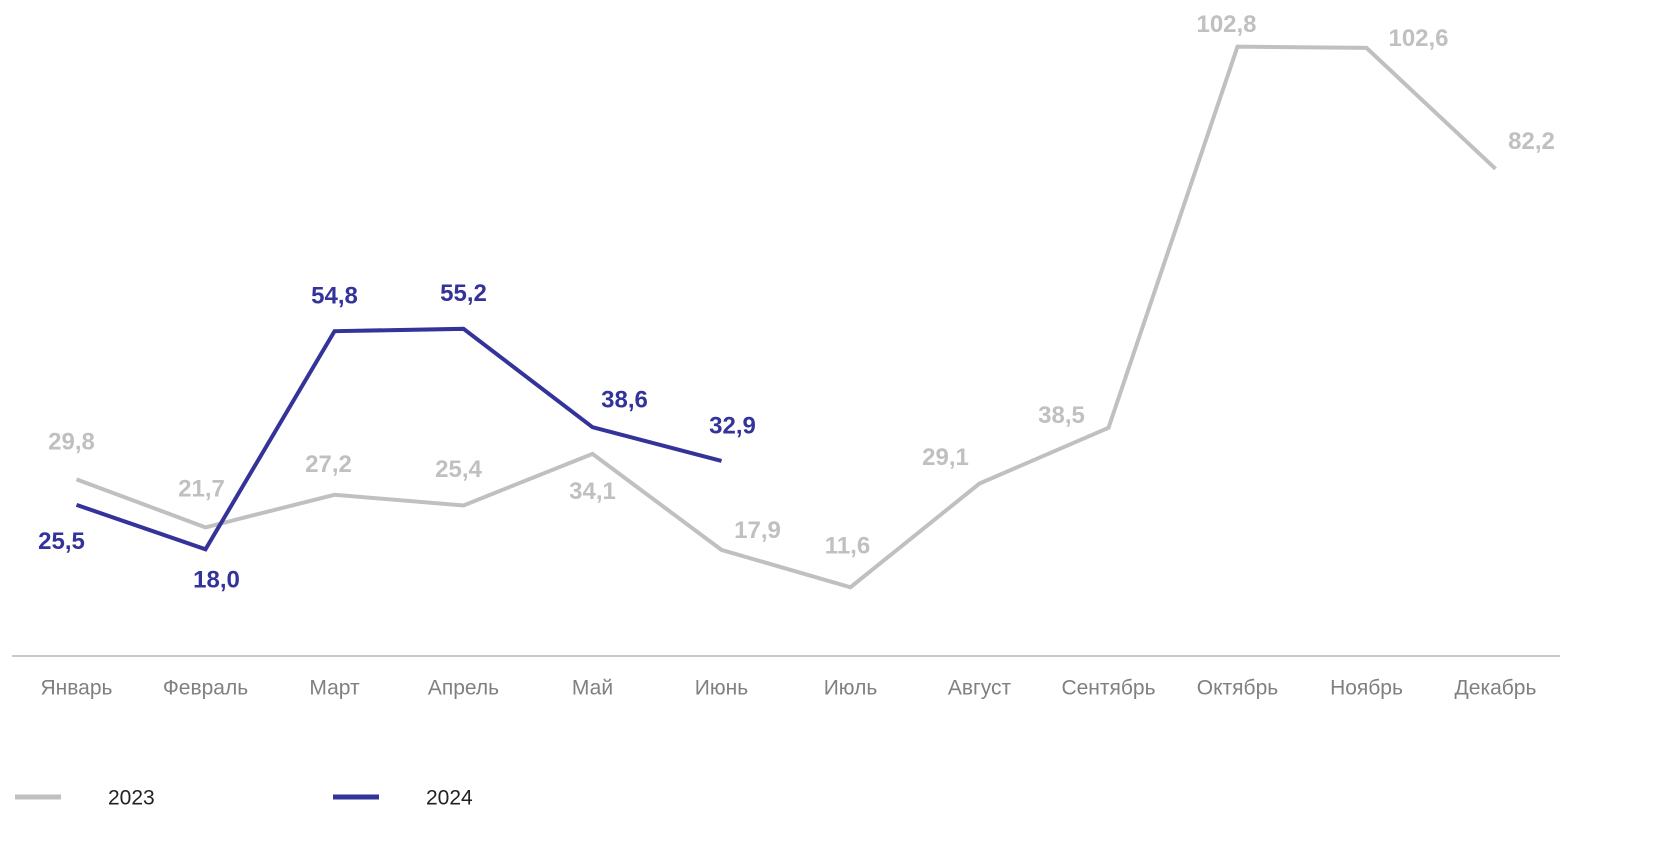 The height and width of the screenshot is (855, 1662). What do you see at coordinates (592, 688) in the screenshot?
I see `x-tick-label: Май` at bounding box center [592, 688].